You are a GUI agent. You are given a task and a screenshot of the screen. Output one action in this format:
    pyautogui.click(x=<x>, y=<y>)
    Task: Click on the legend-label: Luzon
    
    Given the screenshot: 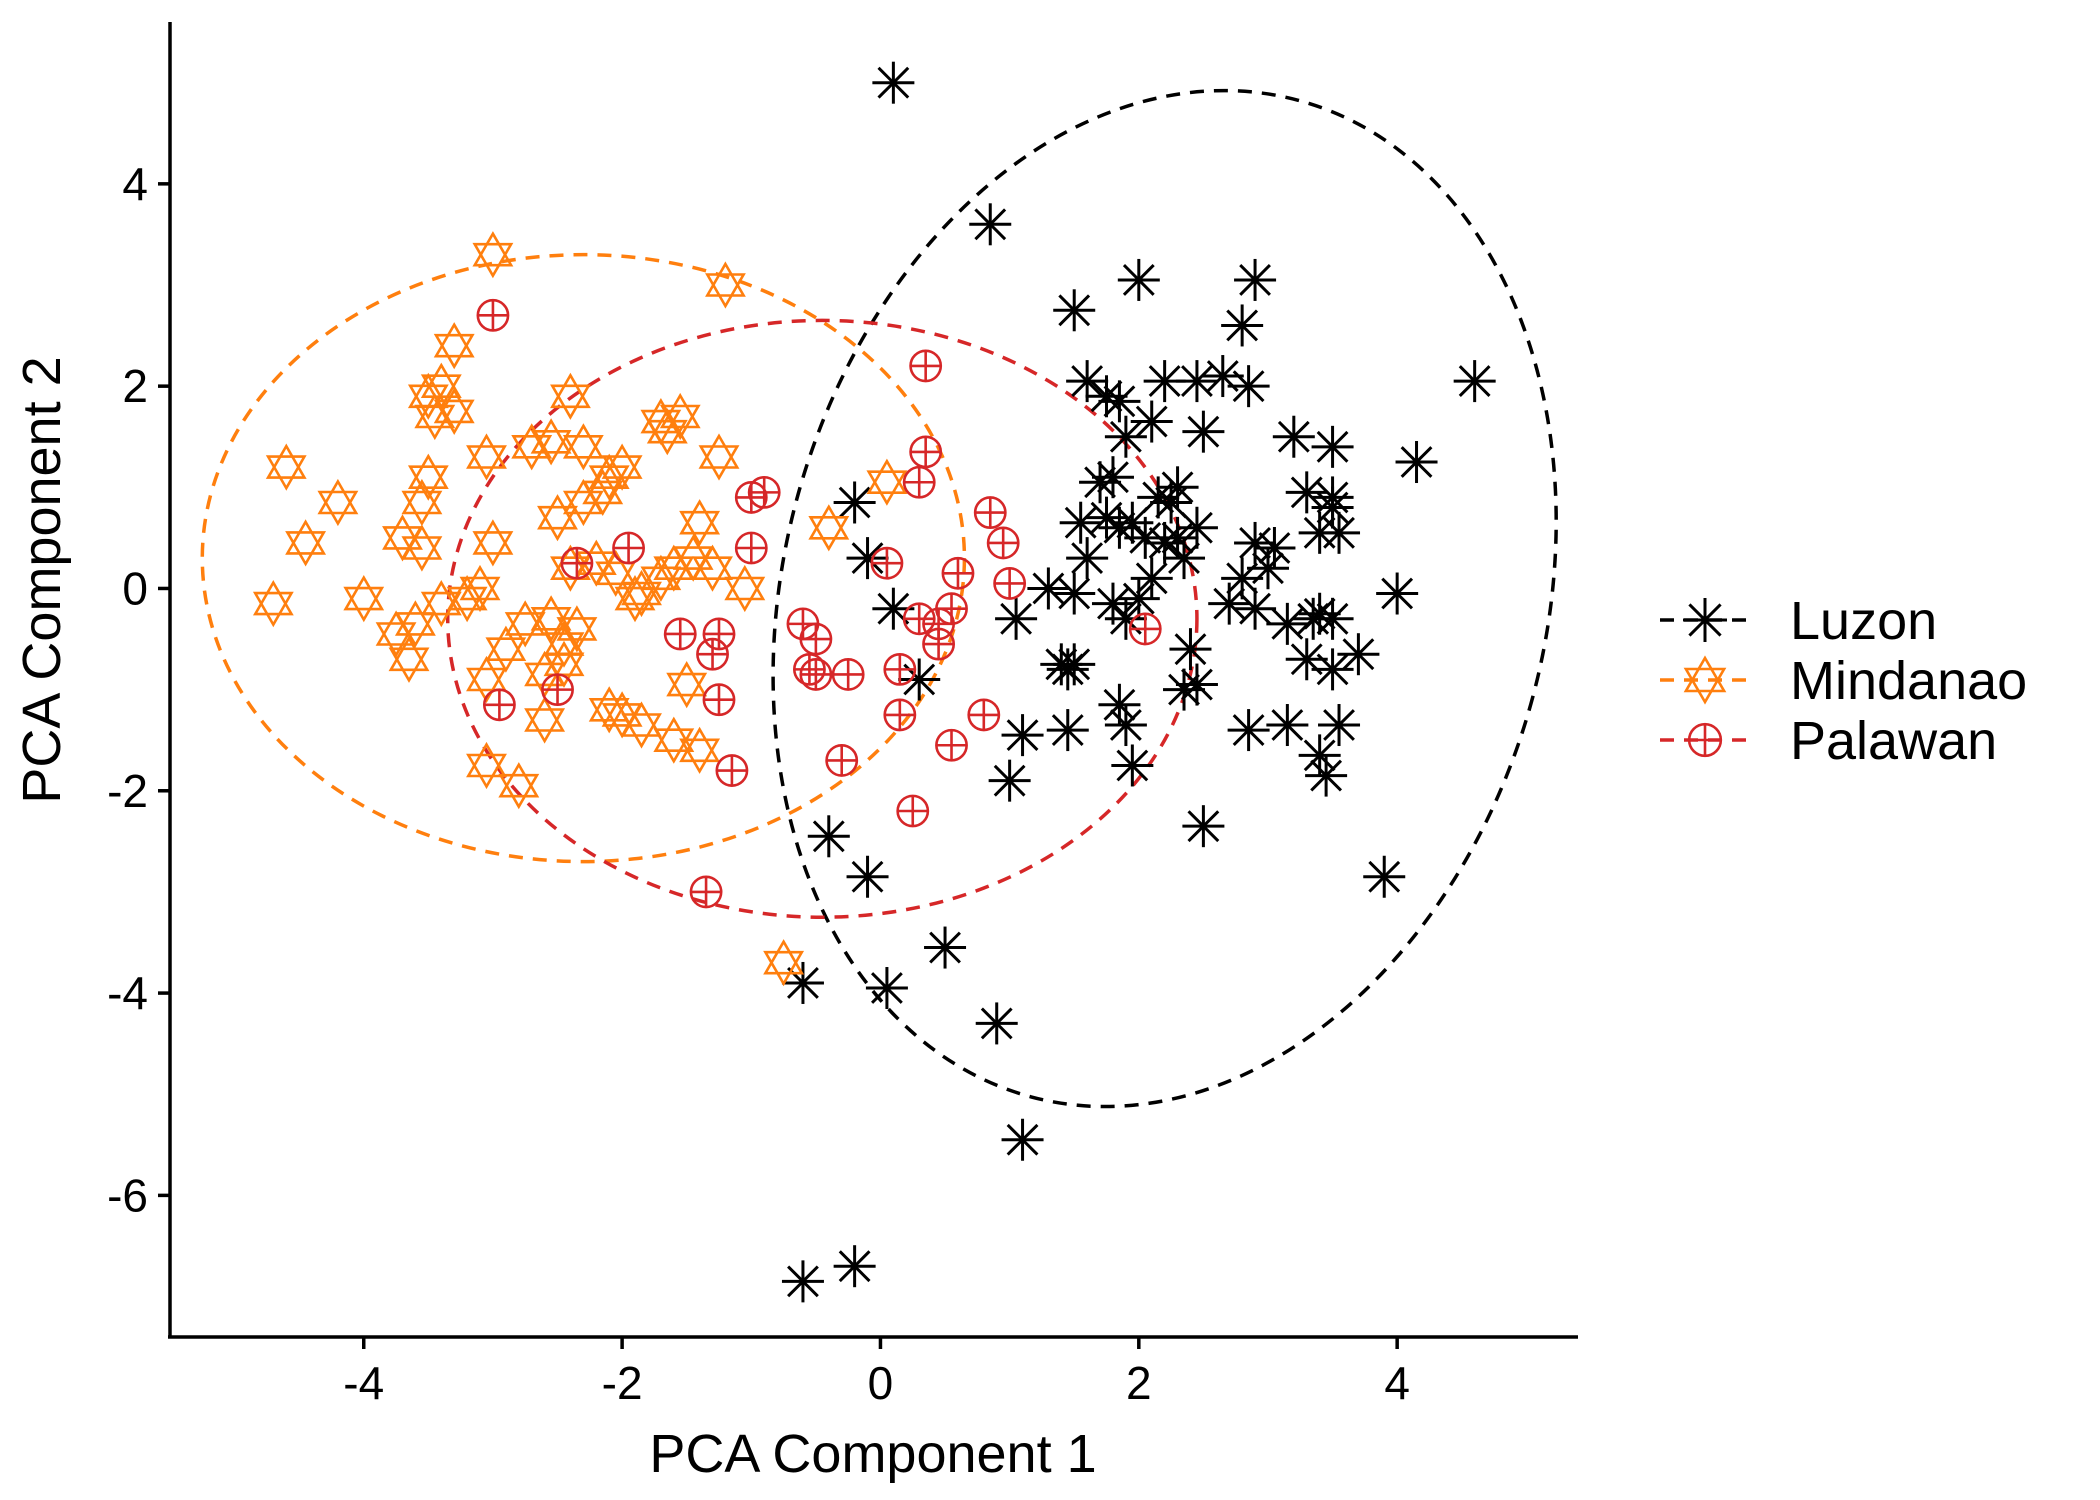 What is the action you would take?
    pyautogui.click(x=1863, y=621)
    